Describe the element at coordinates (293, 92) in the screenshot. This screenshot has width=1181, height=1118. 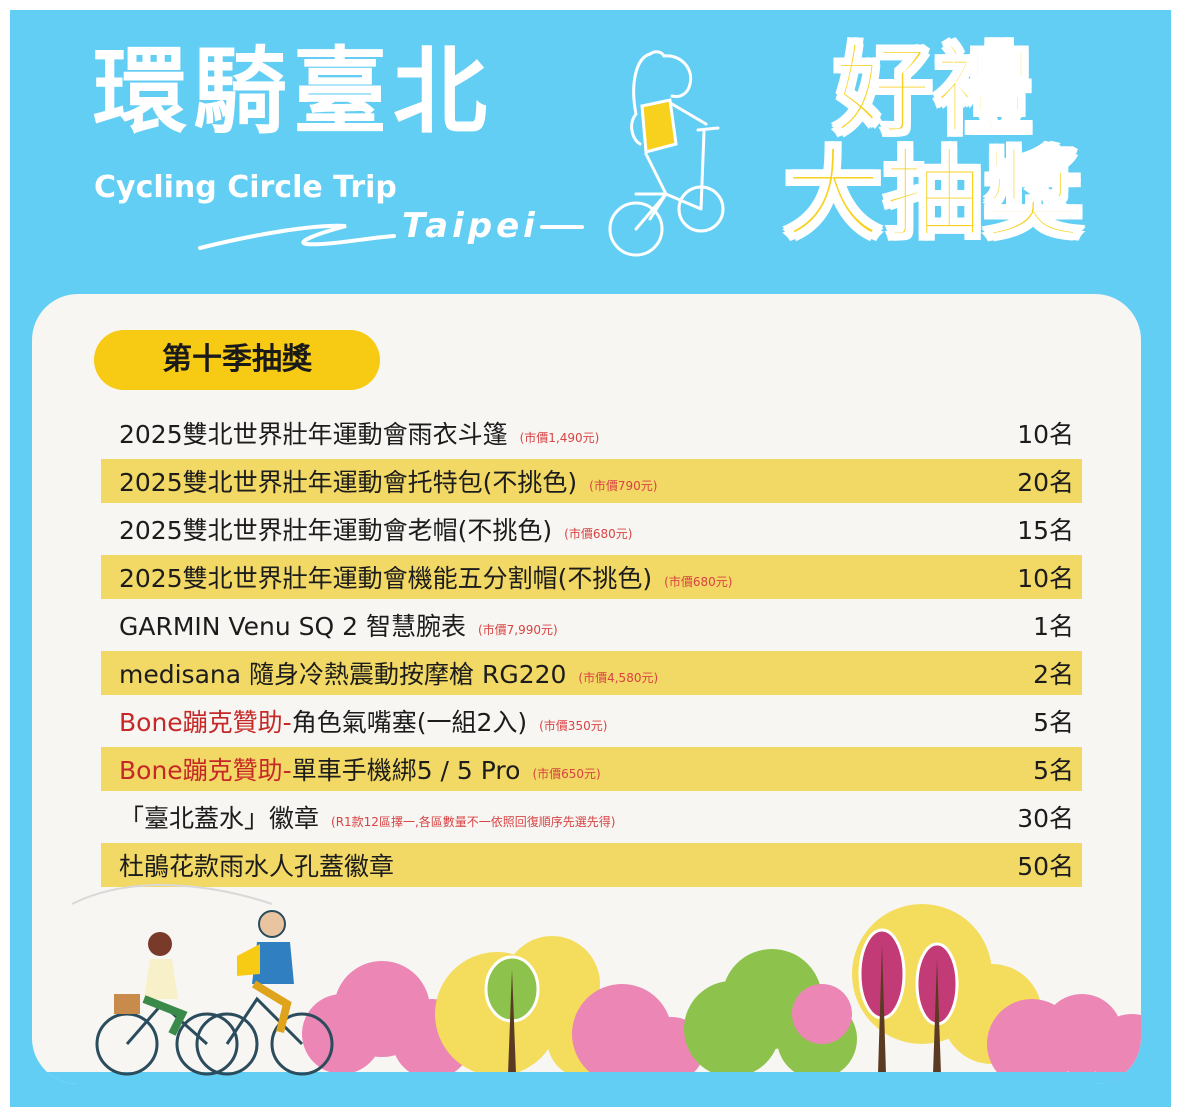
I see `title-chinese: 環騎臺北` at that location.